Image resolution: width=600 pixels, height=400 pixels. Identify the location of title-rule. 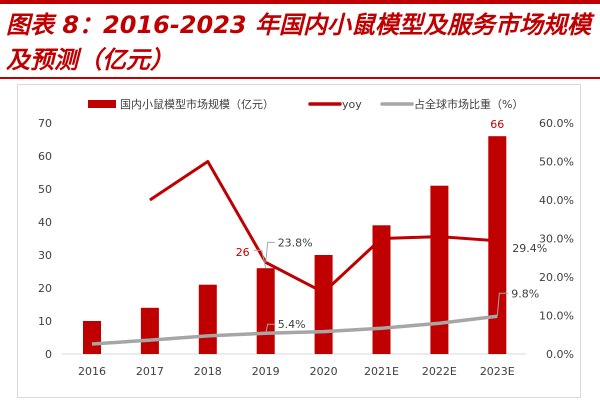
(300, 78).